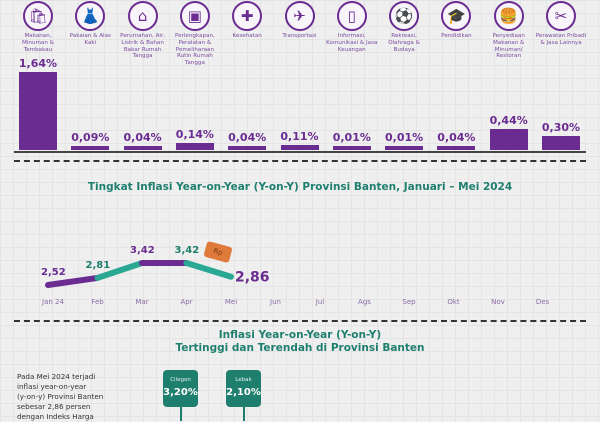 This screenshot has width=600, height=422. I want to click on month-tick-label: Feb, so click(97, 302).